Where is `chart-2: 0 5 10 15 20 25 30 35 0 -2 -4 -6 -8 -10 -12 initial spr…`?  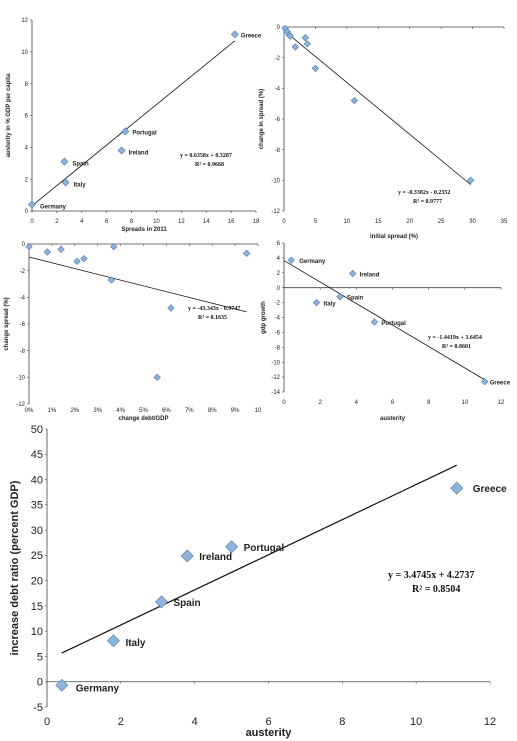 chart-2: 0 5 10 15 20 25 30 35 0 -2 -4 -6 -8 -10 -12 initial spr… is located at coordinates (383, 132).